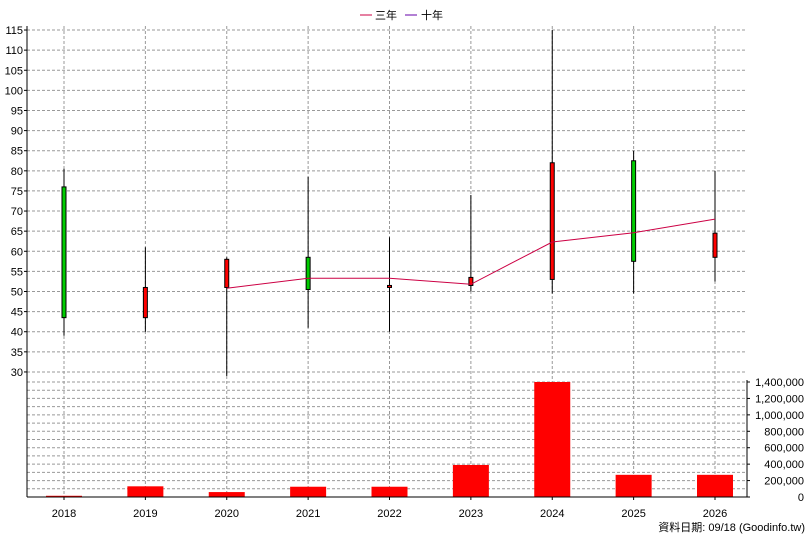 This screenshot has height=540, width=808. What do you see at coordinates (784, 465) in the screenshot?
I see `volume-tick-label: 400,000` at bounding box center [784, 465].